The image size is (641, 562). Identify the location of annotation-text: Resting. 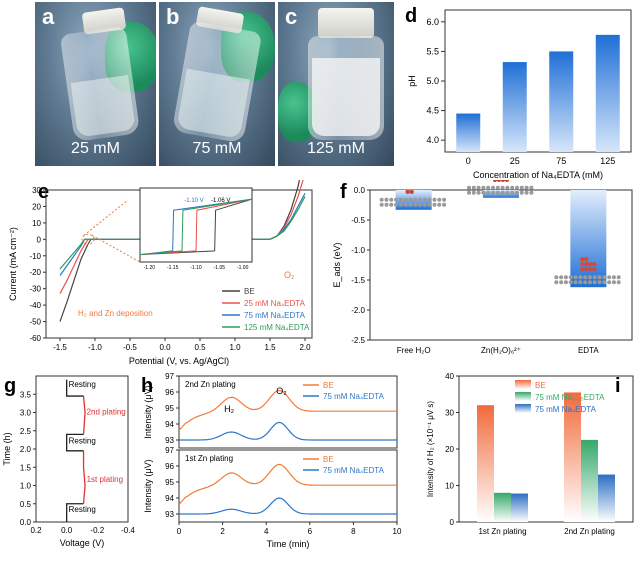
(82, 384).